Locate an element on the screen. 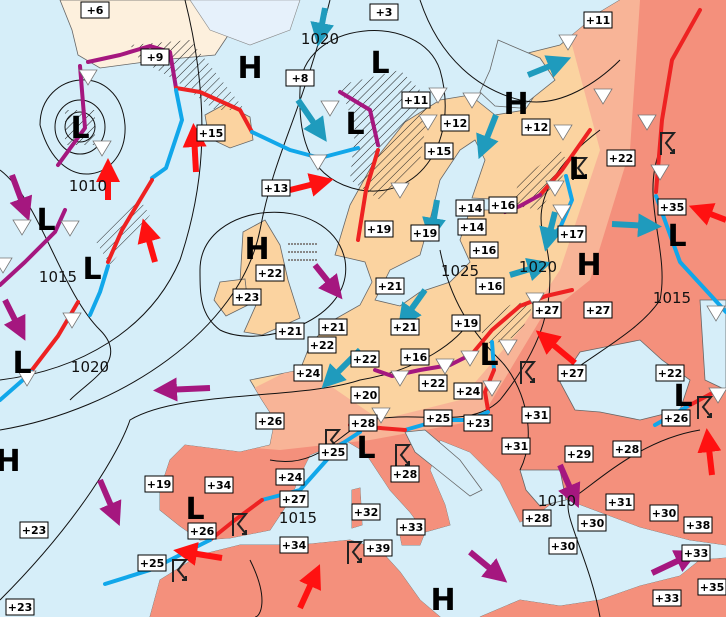  thunderstorm-icon is located at coordinates (528, 372).